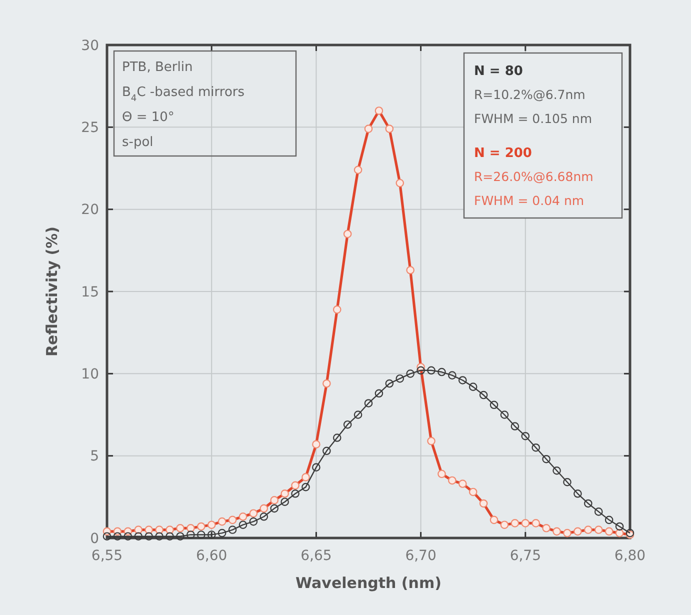 This screenshot has width=691, height=615. What do you see at coordinates (630, 556) in the screenshot?
I see `x-tick-label: 6,80` at bounding box center [630, 556].